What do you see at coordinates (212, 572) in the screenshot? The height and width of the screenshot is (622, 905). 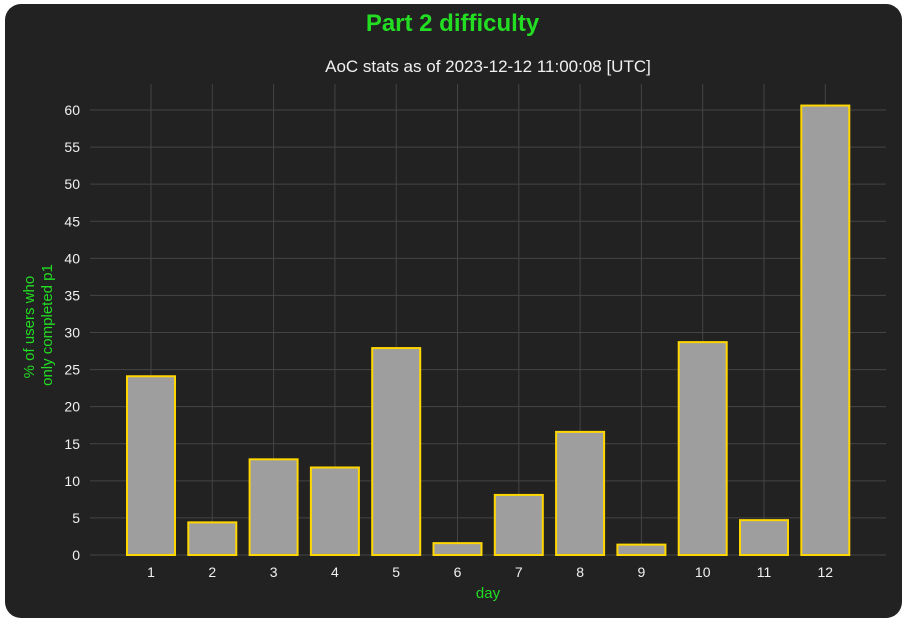 I see `x-tick-label: 2` at bounding box center [212, 572].